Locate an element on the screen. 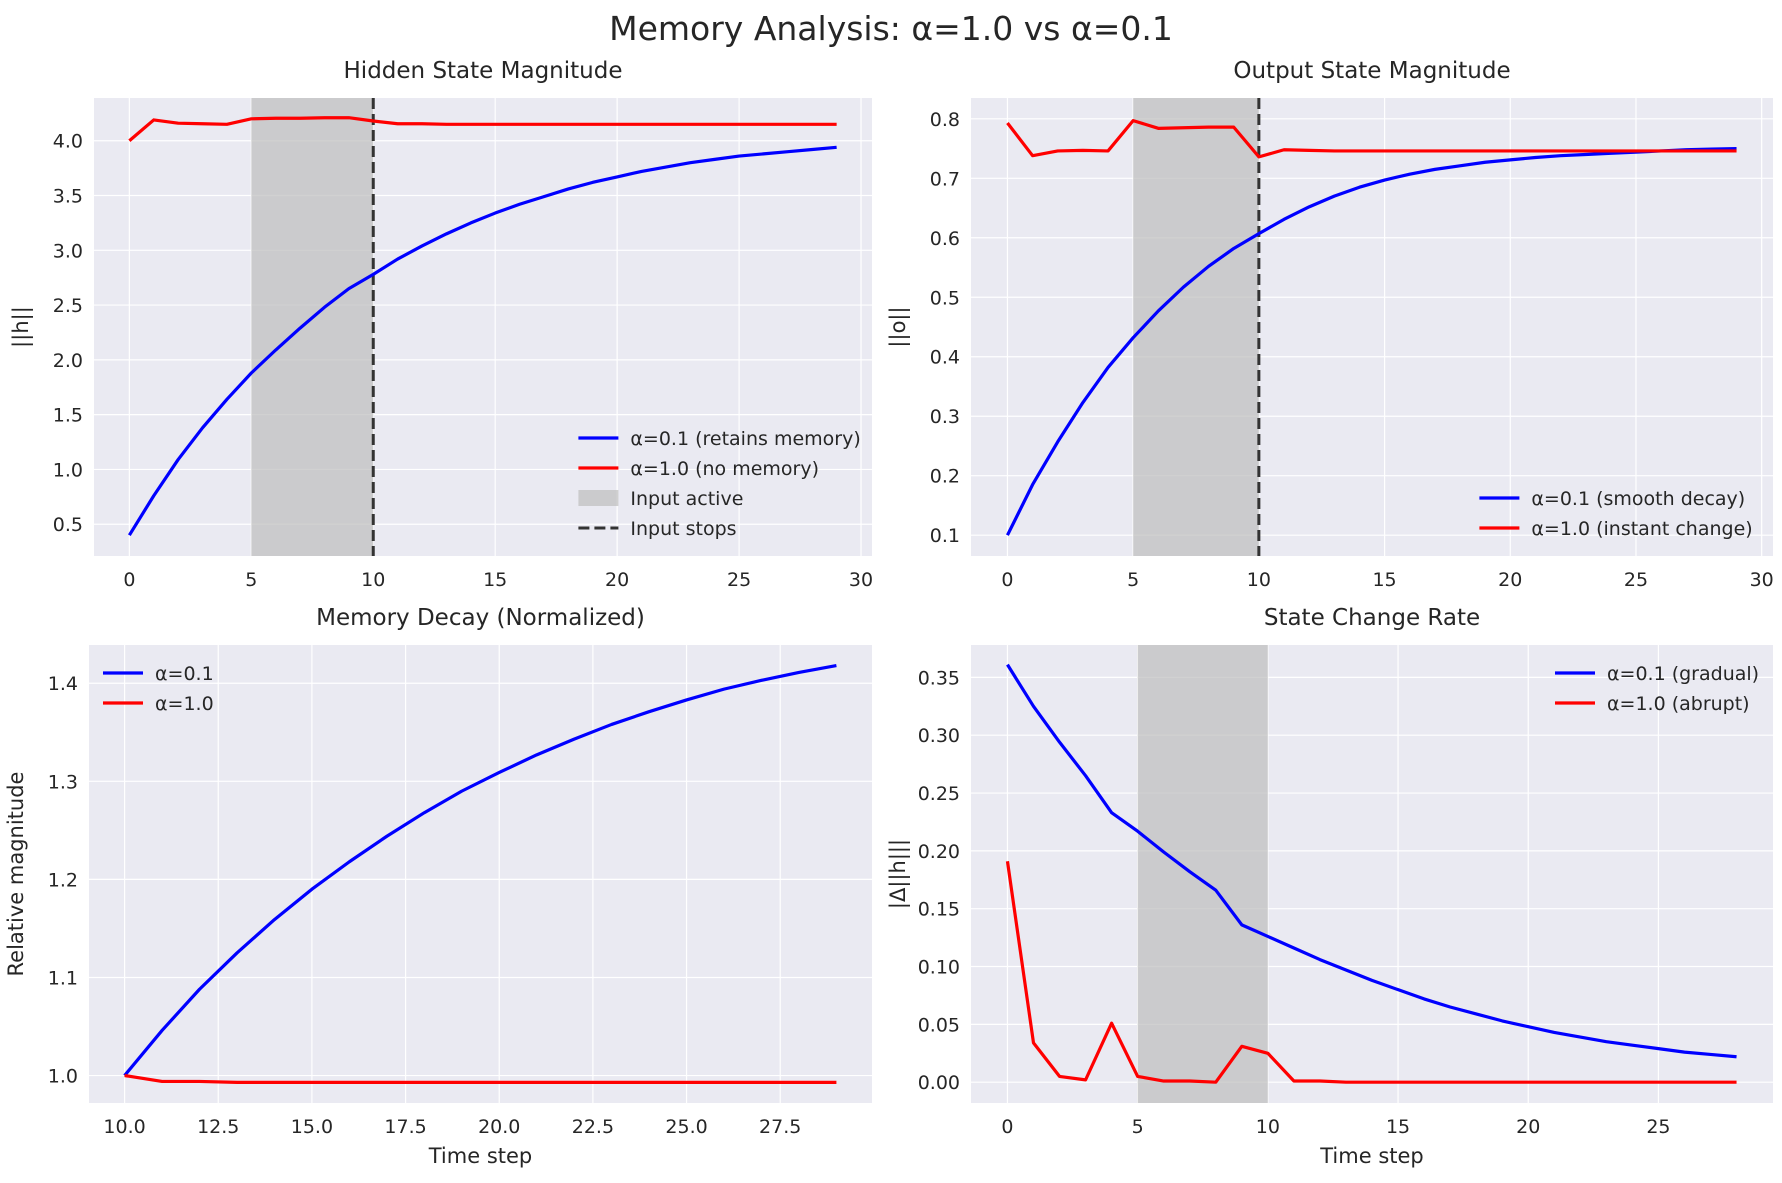  figure-title: Memory Analysis: α=1.0 vs α=0.1 is located at coordinates (891, 28).